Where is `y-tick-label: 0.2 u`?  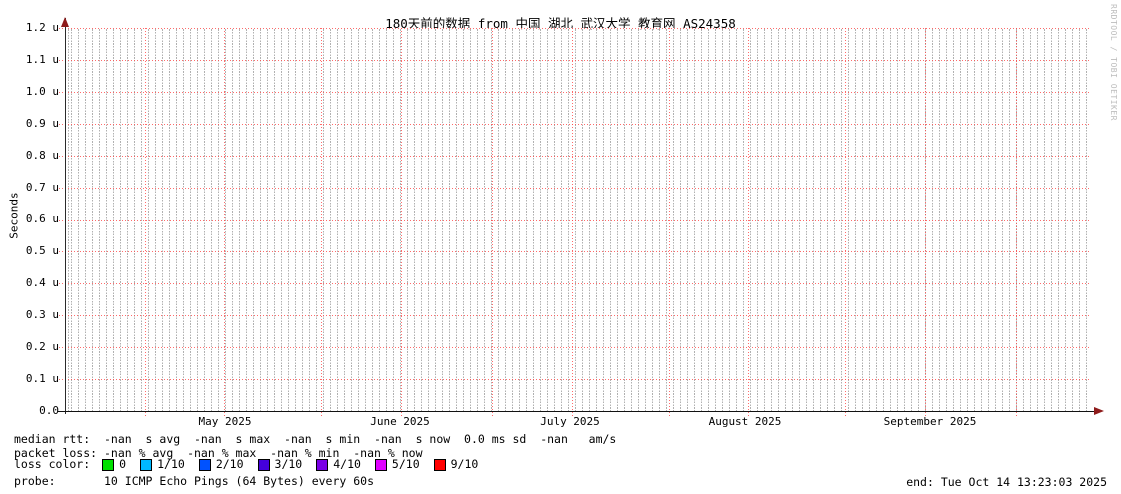
y-tick-label: 0.2 u is located at coordinates (42, 346).